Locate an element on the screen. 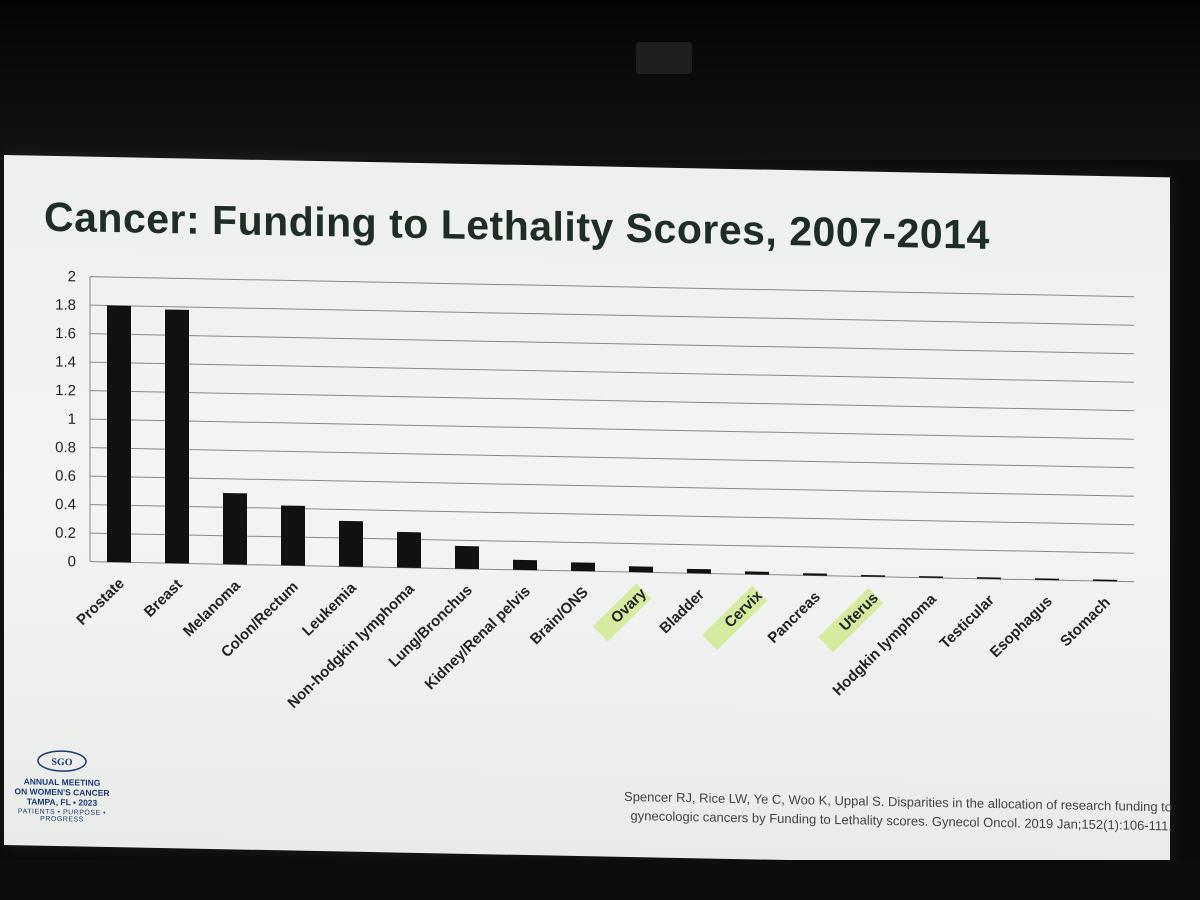 The height and width of the screenshot is (900, 1200). x-category-label: Kidney/Renal pelvis is located at coordinates (478, 638).